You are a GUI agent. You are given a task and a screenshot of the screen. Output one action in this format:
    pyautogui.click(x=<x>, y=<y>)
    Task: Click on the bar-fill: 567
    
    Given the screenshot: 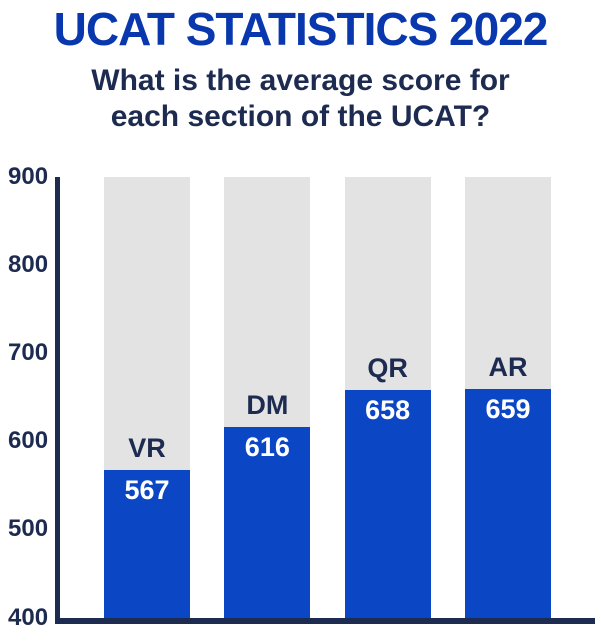 What is the action you would take?
    pyautogui.click(x=147, y=544)
    